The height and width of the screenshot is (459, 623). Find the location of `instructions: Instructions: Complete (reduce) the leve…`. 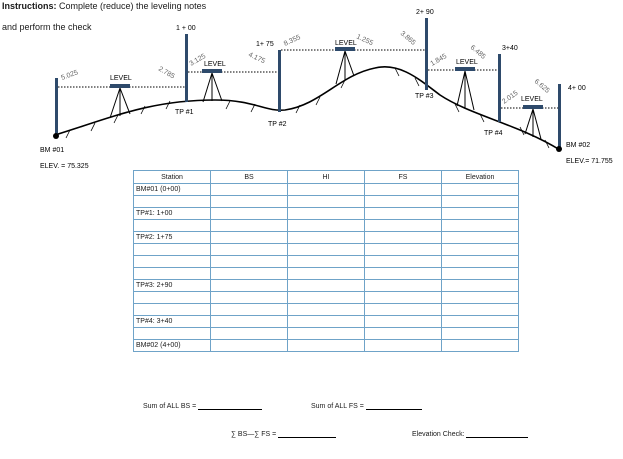

instructions: Instructions: Complete (reduce) the leve… is located at coordinates (104, 6).